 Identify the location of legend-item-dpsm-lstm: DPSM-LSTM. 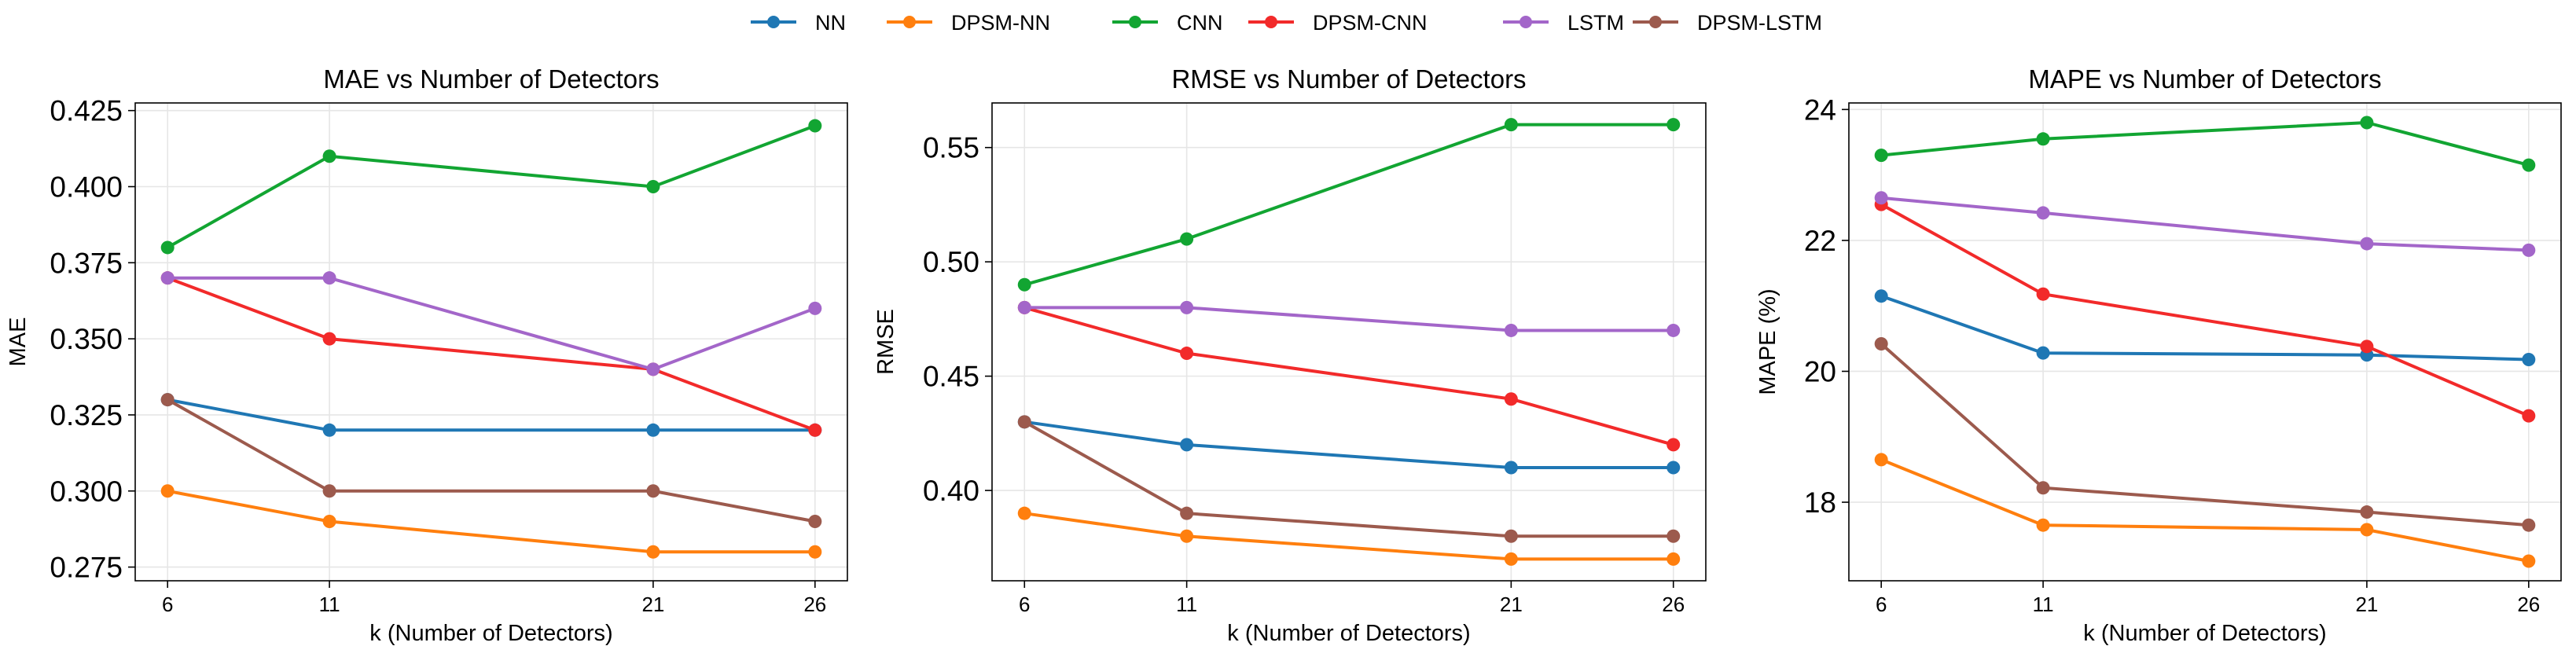
(1728, 23).